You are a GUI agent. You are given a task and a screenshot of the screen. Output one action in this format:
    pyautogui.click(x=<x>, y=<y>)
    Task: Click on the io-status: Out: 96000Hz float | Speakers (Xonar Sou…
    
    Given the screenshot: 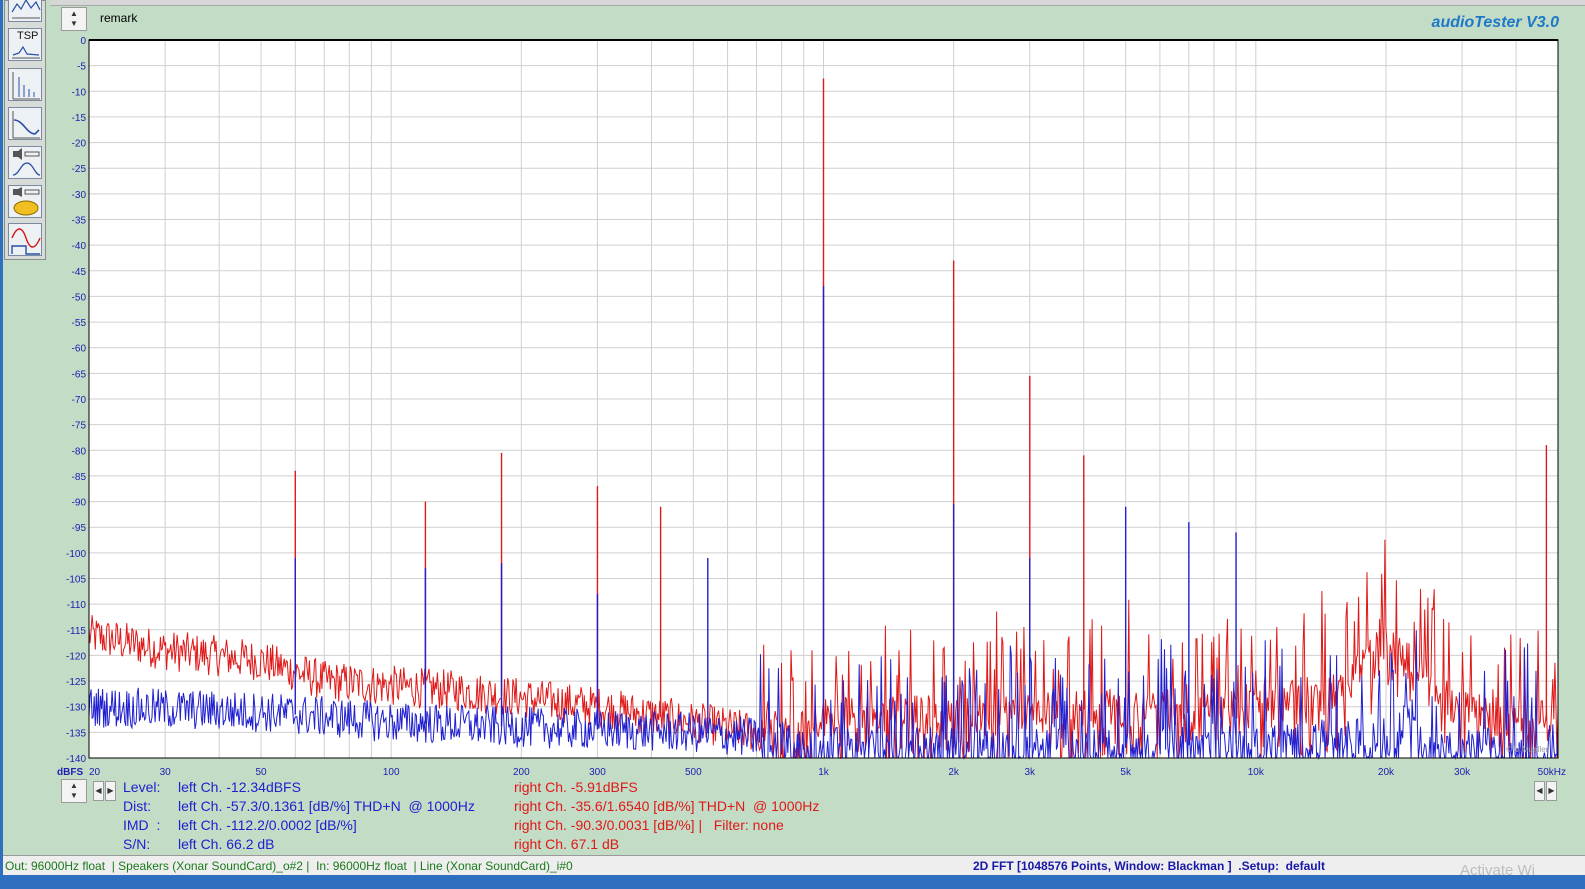 What is the action you would take?
    pyautogui.click(x=289, y=866)
    